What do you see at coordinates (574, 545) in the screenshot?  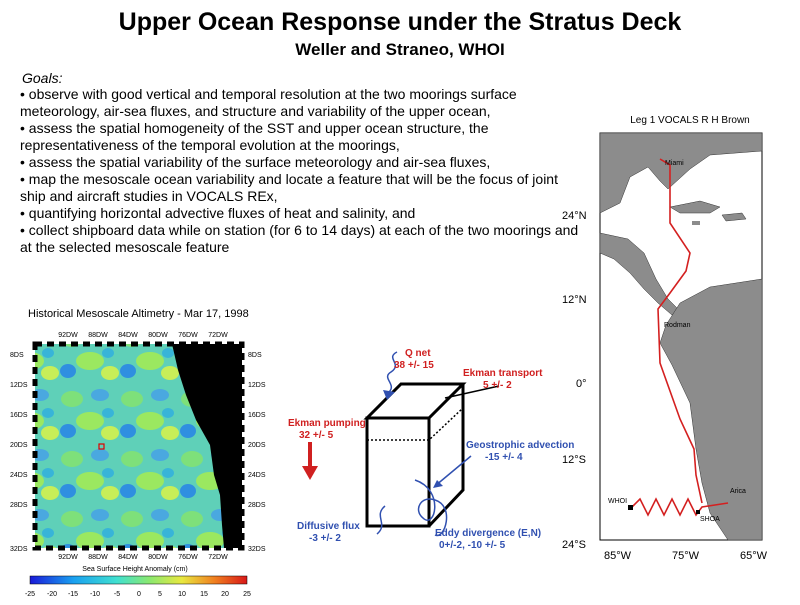 I see `lat-label: 24°S` at bounding box center [574, 545].